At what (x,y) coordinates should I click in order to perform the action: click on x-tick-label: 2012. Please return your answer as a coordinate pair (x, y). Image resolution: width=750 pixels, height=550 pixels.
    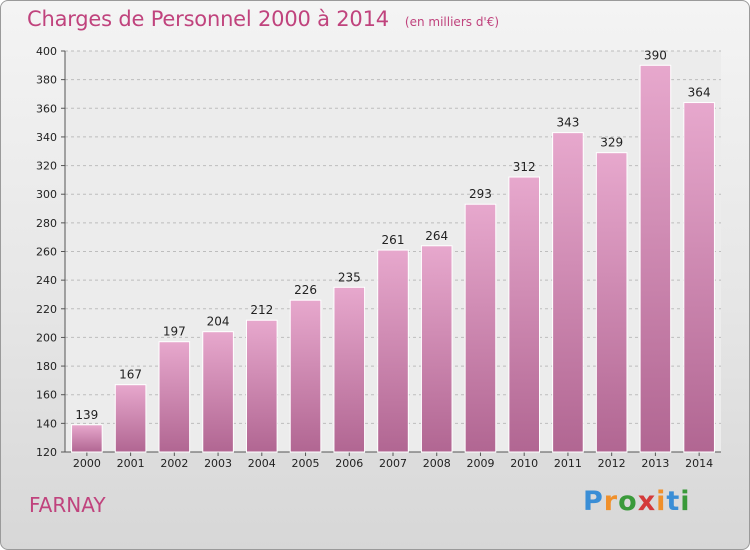
    Looking at the image, I should click on (612, 463).